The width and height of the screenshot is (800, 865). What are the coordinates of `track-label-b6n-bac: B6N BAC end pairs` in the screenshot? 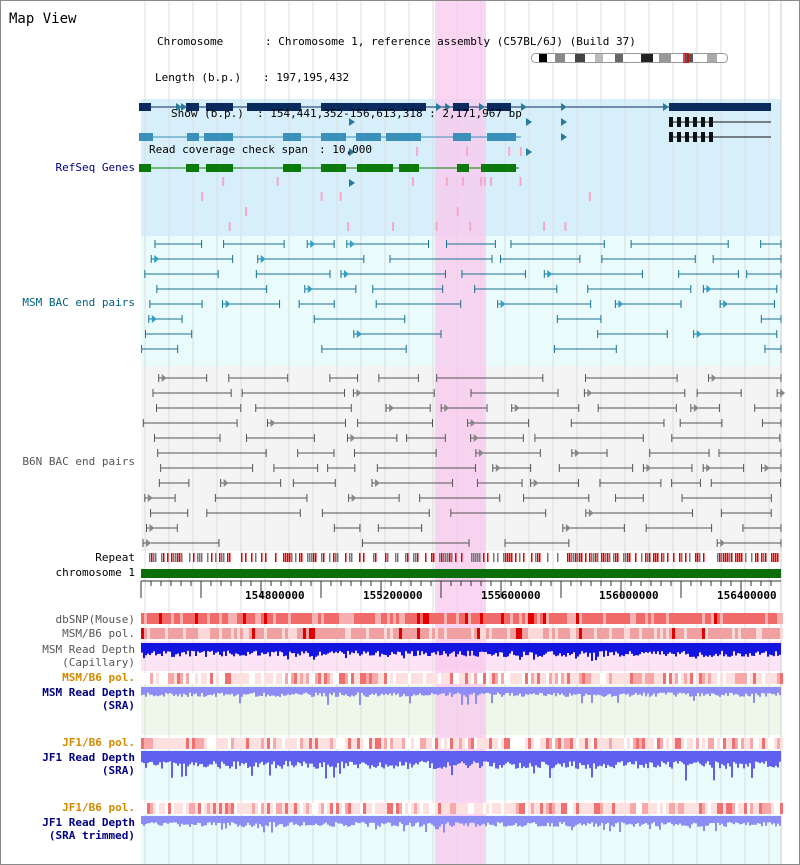 It's located at (78, 461).